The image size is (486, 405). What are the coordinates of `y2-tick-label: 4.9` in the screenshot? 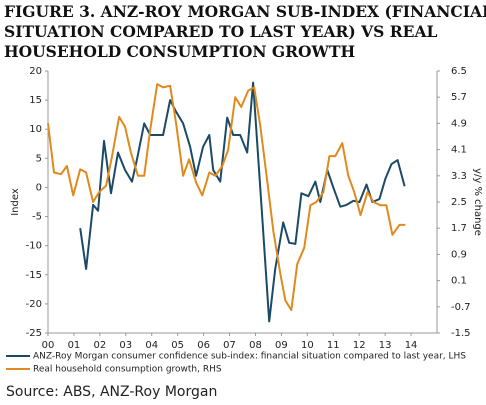 It's located at (459, 123).